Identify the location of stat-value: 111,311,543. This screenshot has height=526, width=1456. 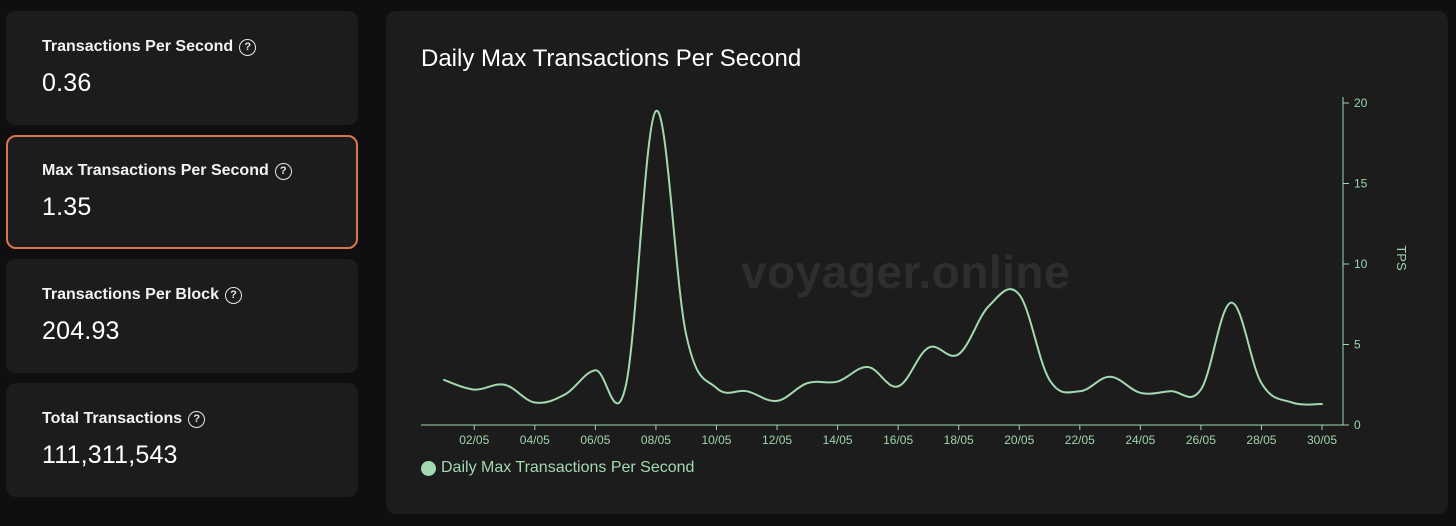
(110, 455).